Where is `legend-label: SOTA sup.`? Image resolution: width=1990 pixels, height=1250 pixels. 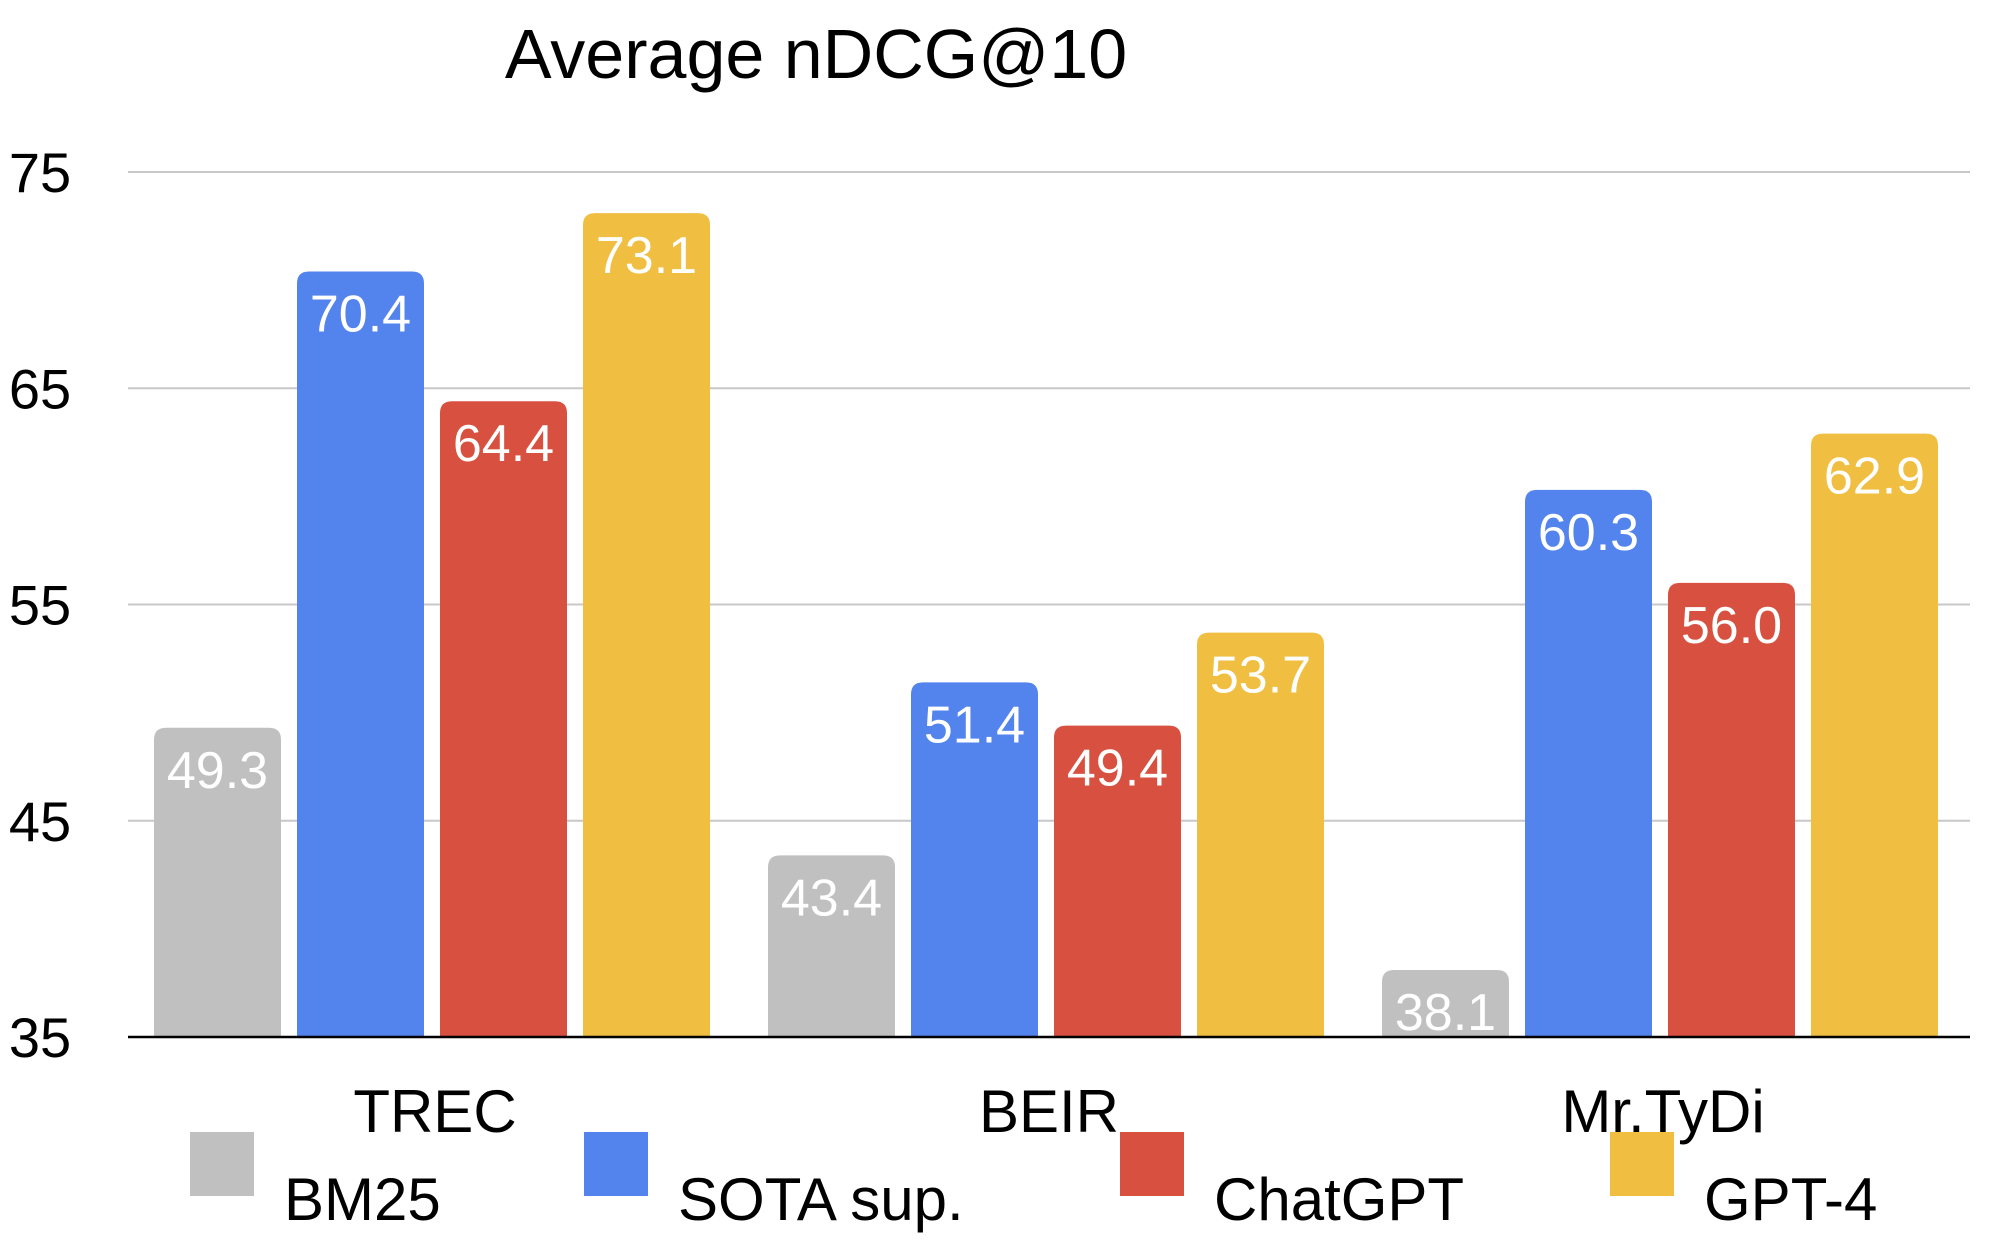
legend-label: SOTA sup. is located at coordinates (821, 1199).